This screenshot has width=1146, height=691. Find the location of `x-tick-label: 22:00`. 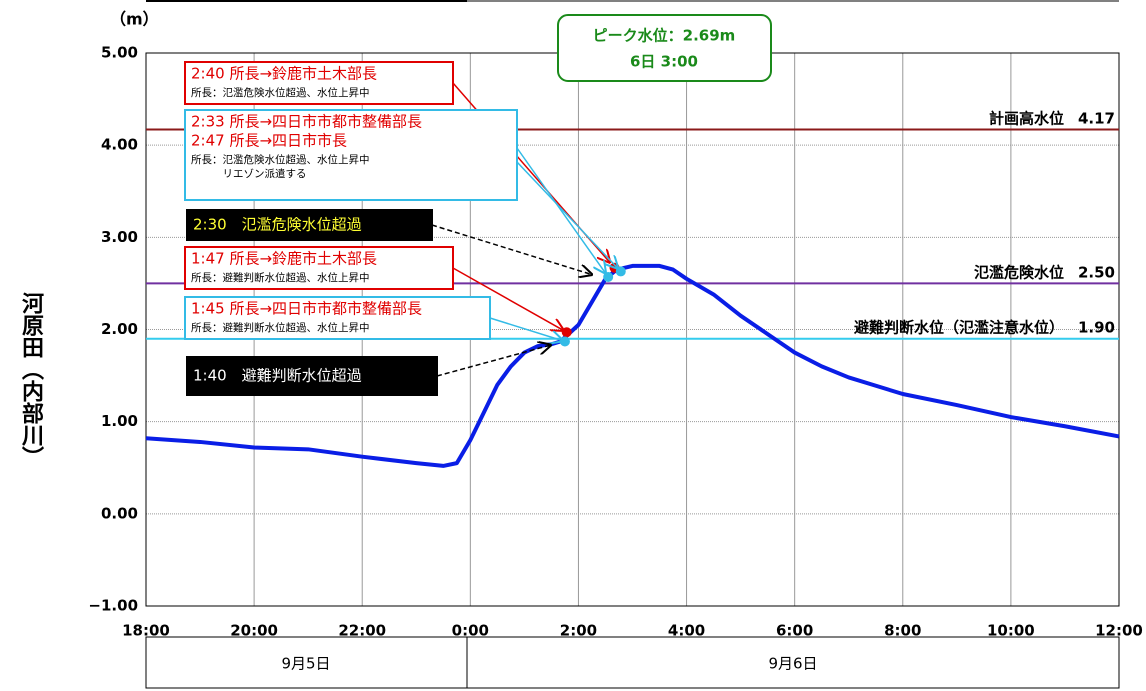

x-tick-label: 22:00 is located at coordinates (362, 631).